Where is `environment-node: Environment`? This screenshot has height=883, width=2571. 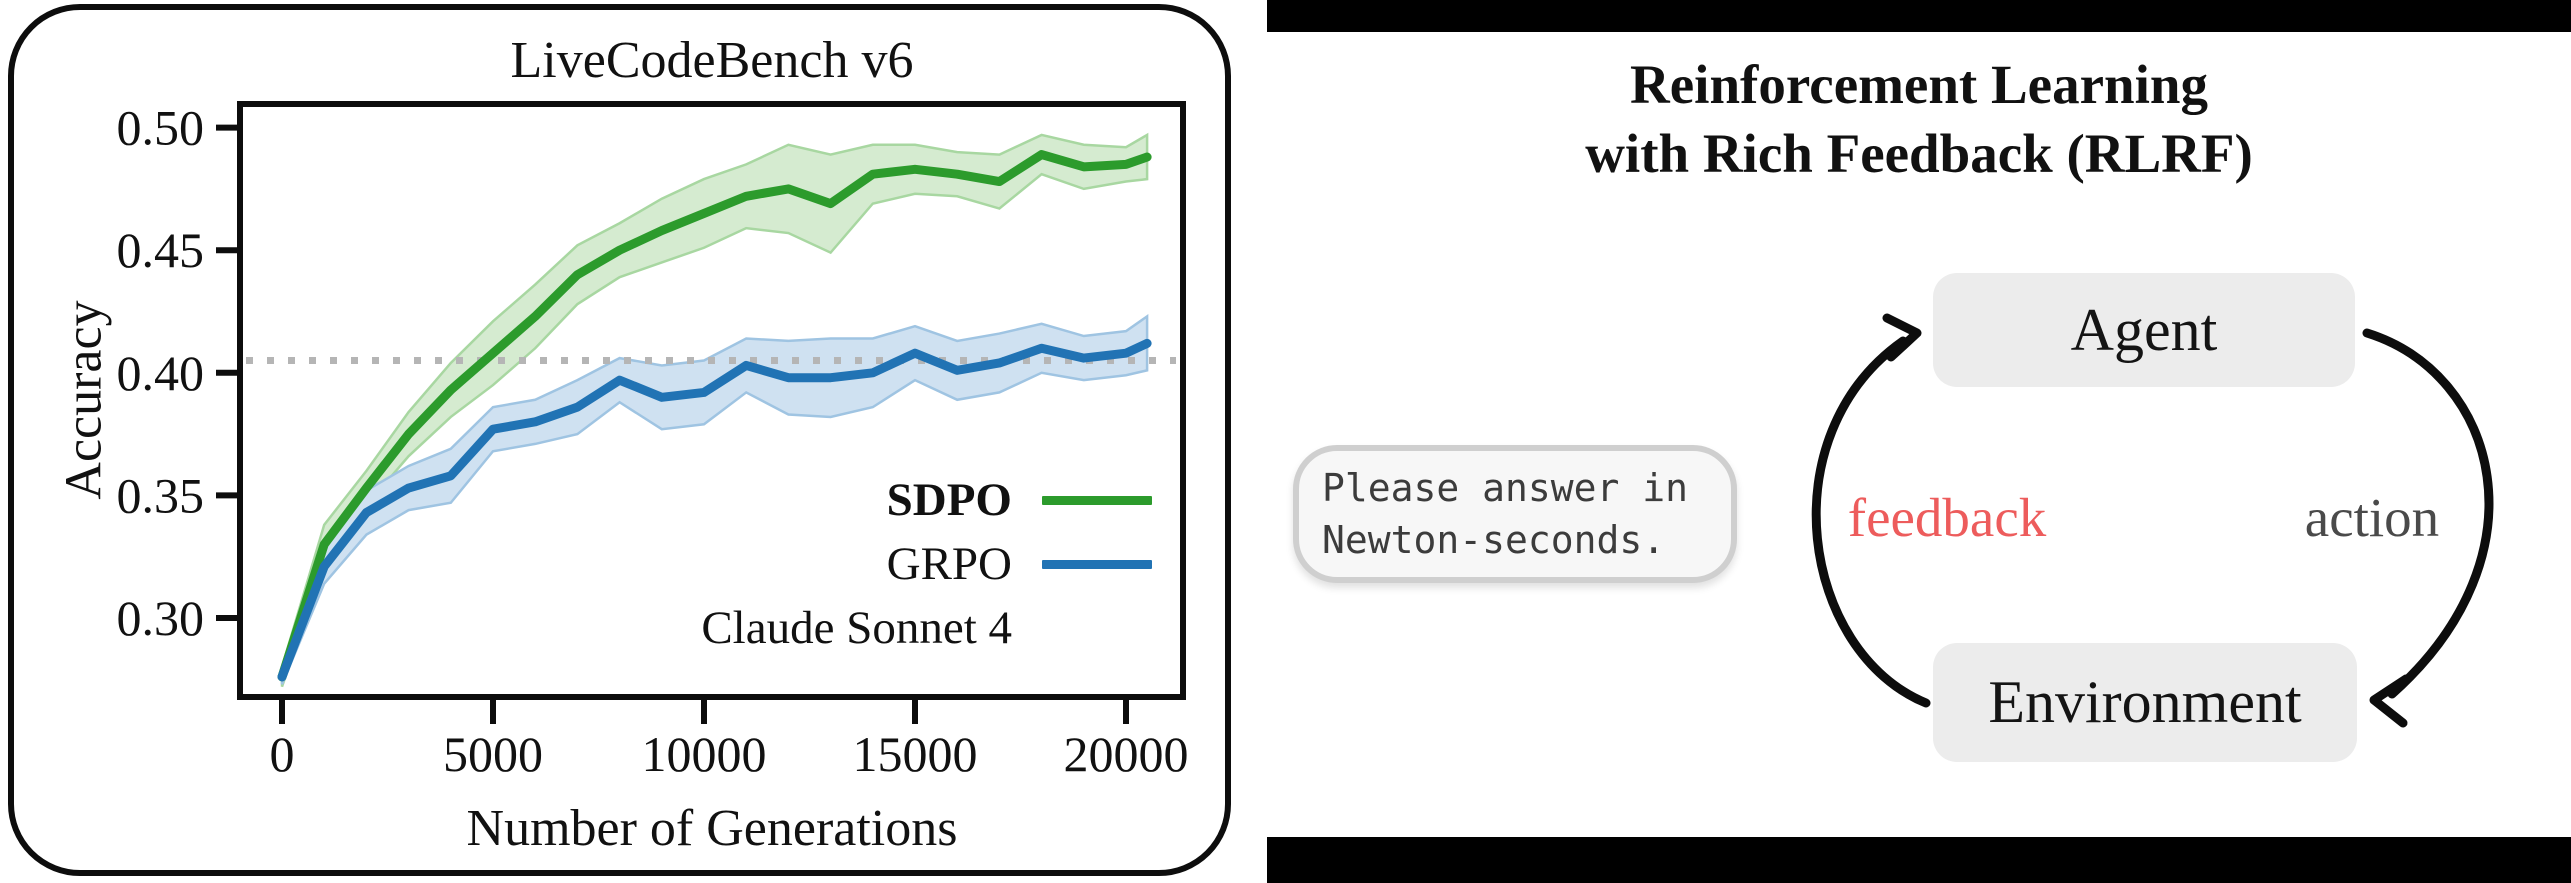 environment-node: Environment is located at coordinates (2145, 702).